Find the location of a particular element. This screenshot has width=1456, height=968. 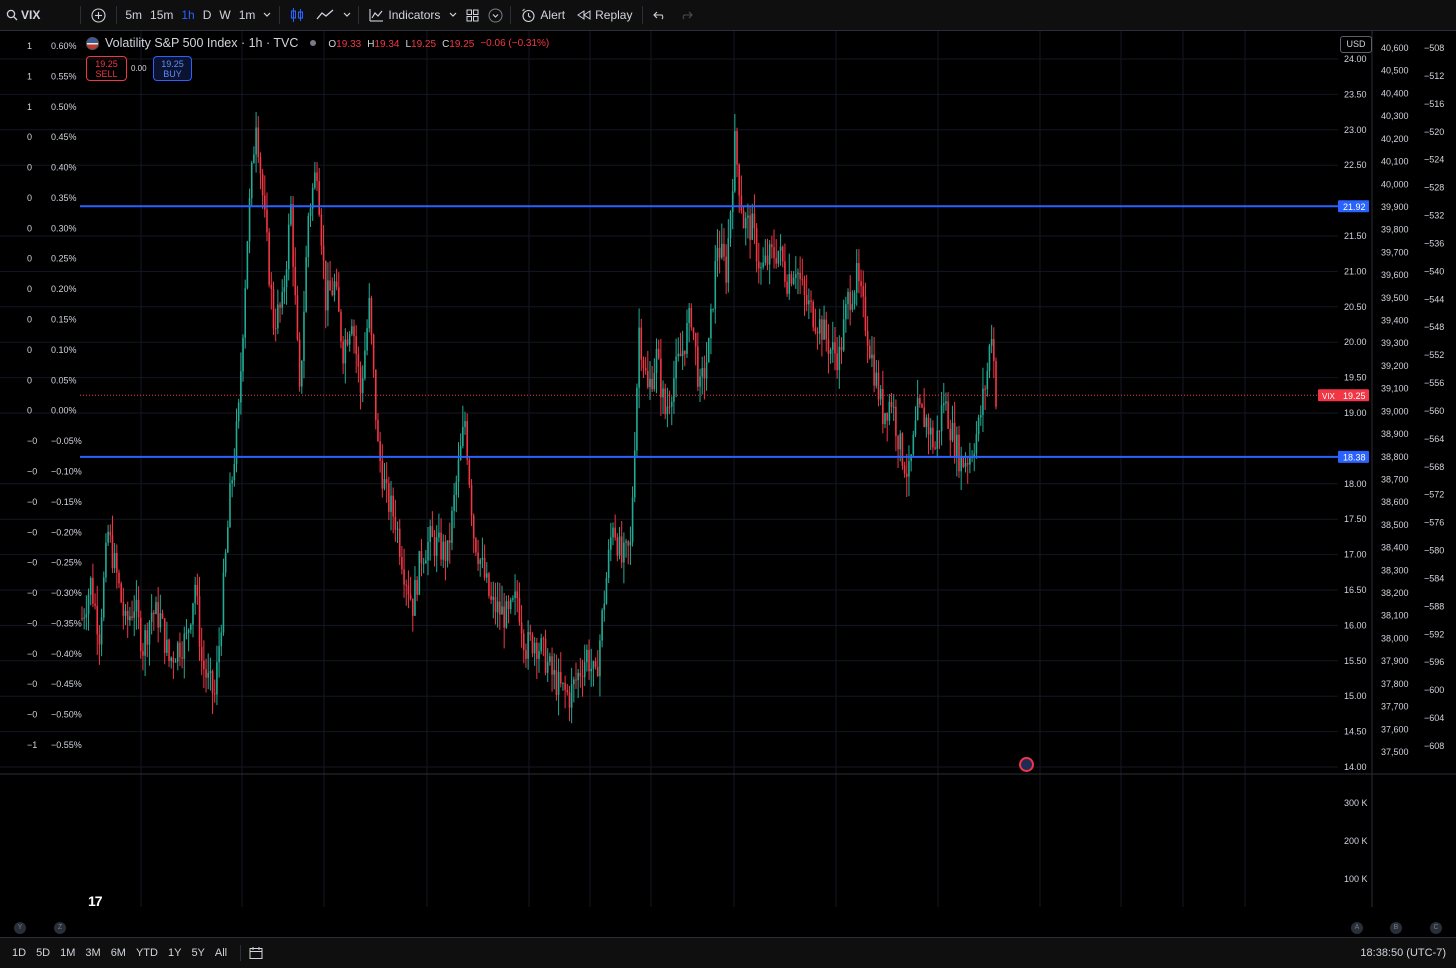

currency-button: USD is located at coordinates (1356, 44).